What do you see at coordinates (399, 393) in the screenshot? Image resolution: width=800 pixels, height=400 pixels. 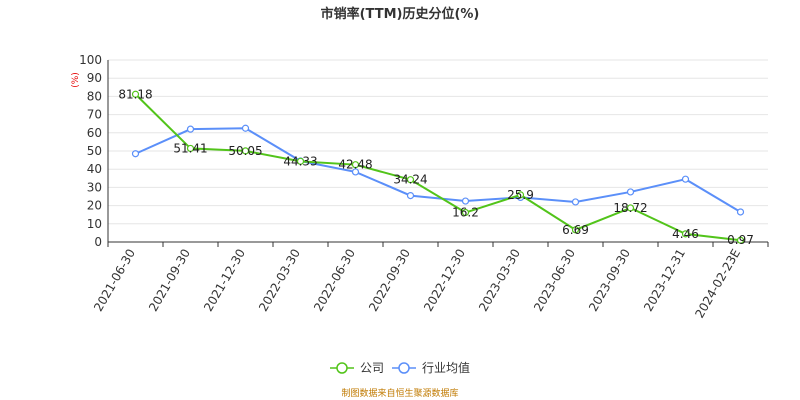 I see `source-note: 制图数据来自恒生聚源数据库` at bounding box center [399, 393].